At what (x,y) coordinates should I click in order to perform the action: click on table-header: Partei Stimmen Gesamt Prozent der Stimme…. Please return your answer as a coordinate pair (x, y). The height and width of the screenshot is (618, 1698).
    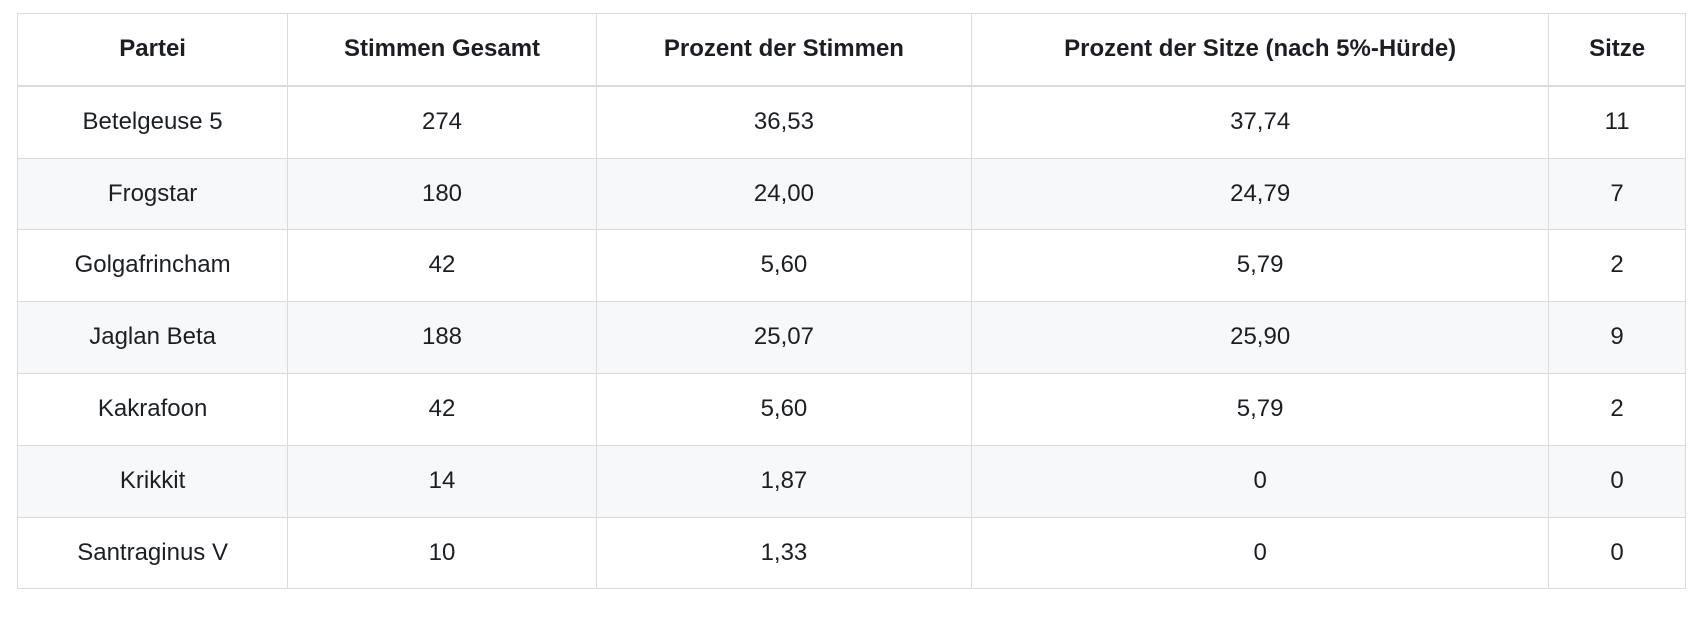
    Looking at the image, I should click on (851, 49).